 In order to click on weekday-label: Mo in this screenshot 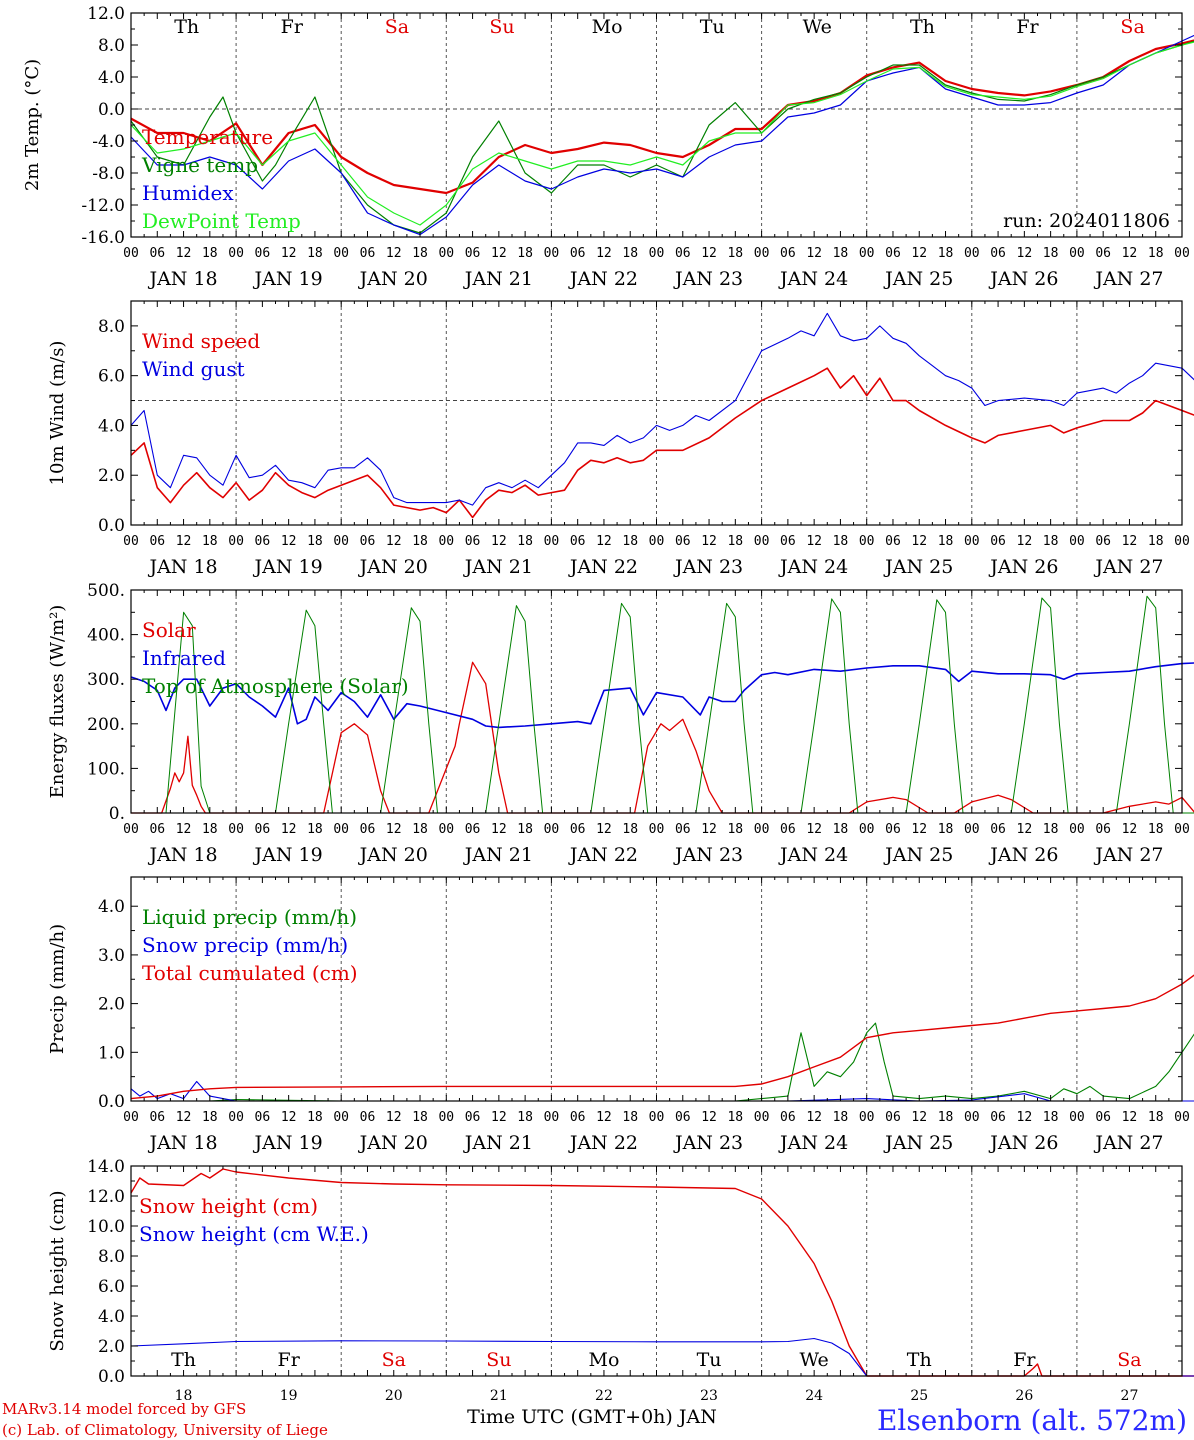, I will do `click(607, 27)`.